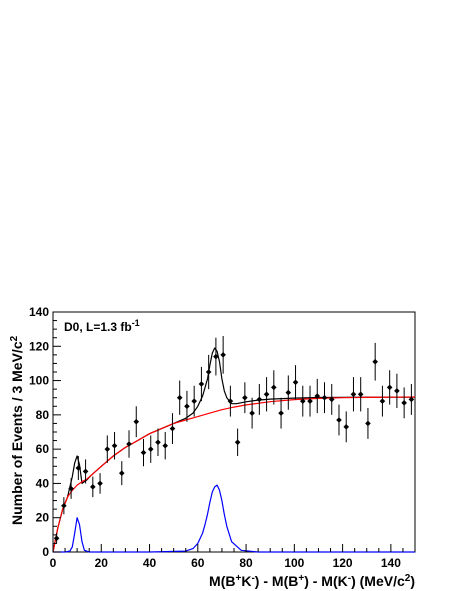  I want to click on y-axis-title: Number of Events / 3 MeV/c2, so click(17, 430).